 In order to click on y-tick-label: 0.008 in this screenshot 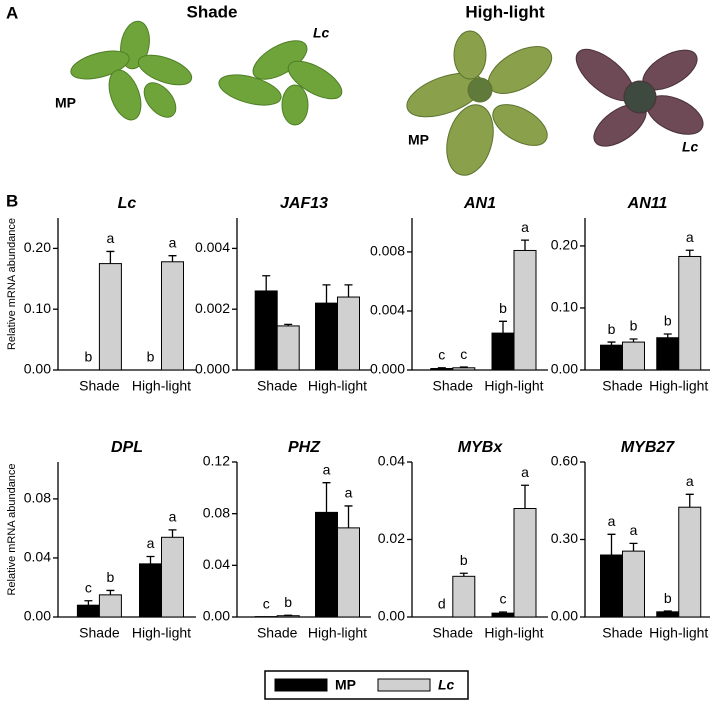, I will do `click(387, 251)`.